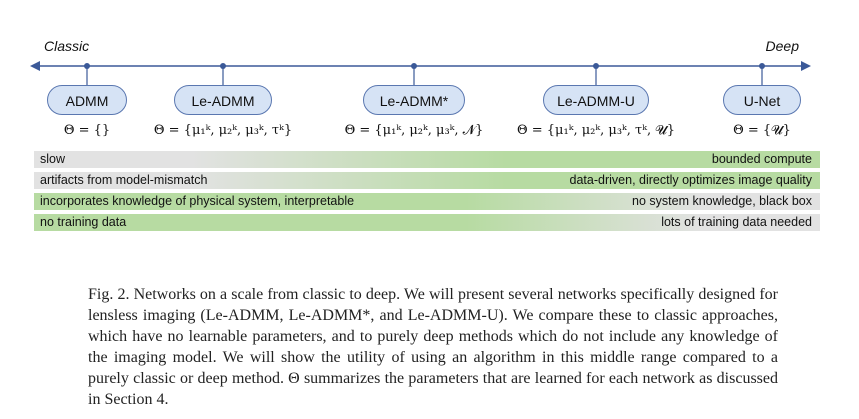 This screenshot has width=859, height=419. Describe the element at coordinates (722, 201) in the screenshot. I see `bar-right-text: no system knowledge, black box` at that location.